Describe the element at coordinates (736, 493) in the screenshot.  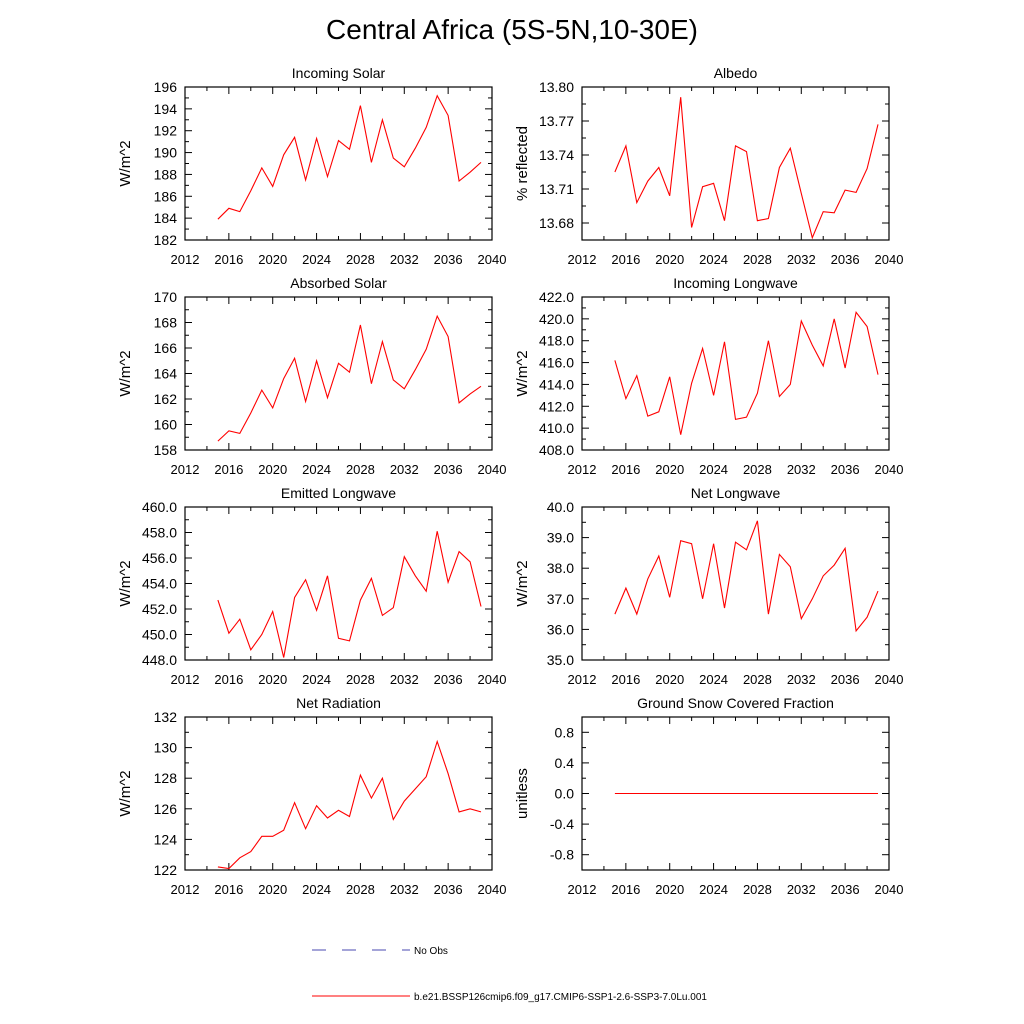
I see `panel-title: Net Longwave` at that location.